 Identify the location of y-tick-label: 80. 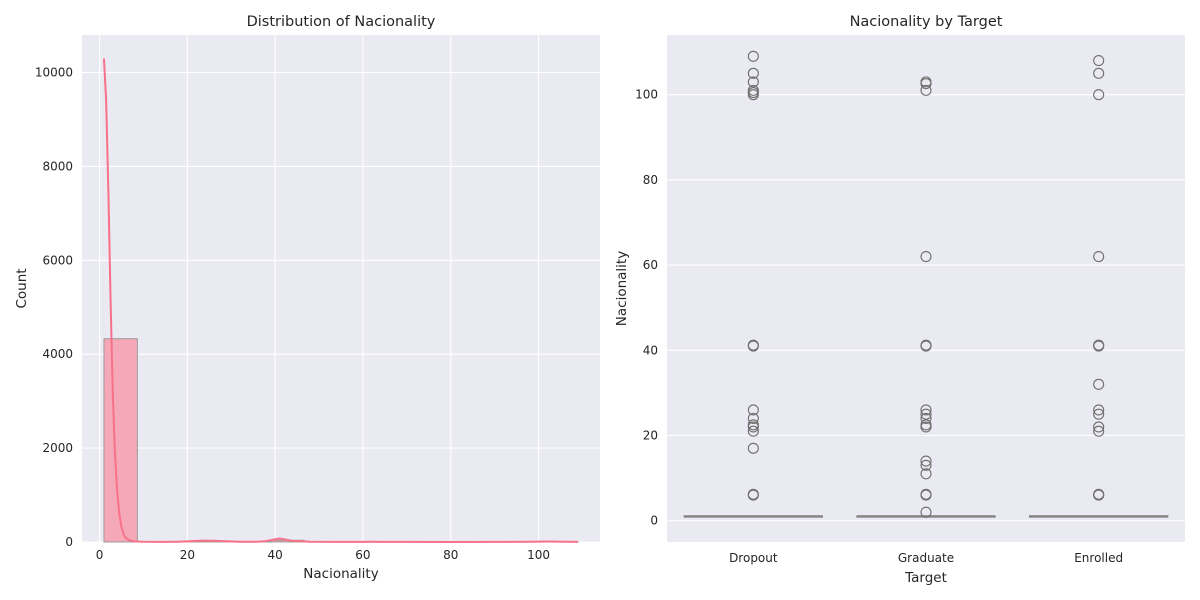
(650, 180).